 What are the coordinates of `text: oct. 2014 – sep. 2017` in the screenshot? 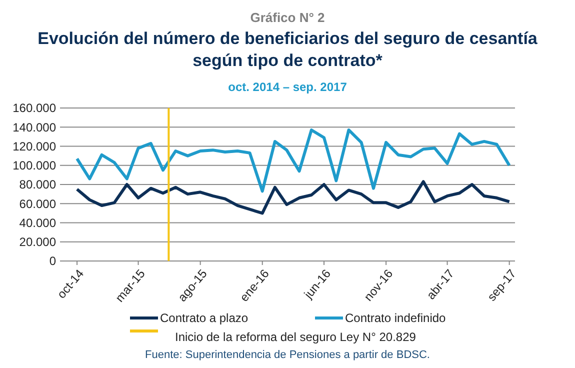 It's located at (288, 87).